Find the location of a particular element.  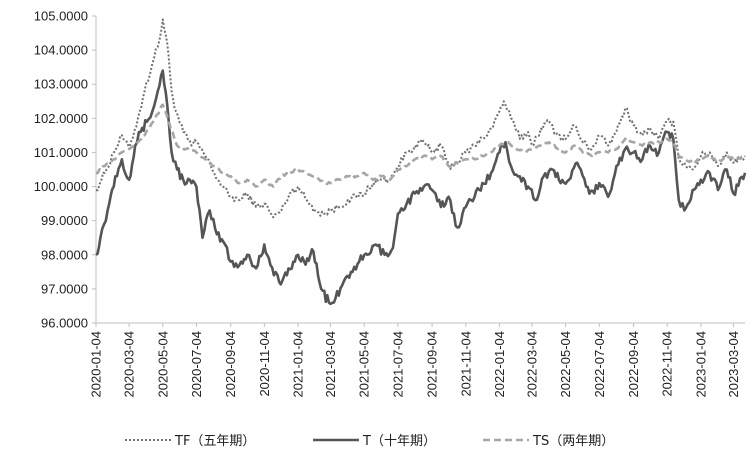

x-tick-label: 2022-05-04 is located at coordinates (565, 364).